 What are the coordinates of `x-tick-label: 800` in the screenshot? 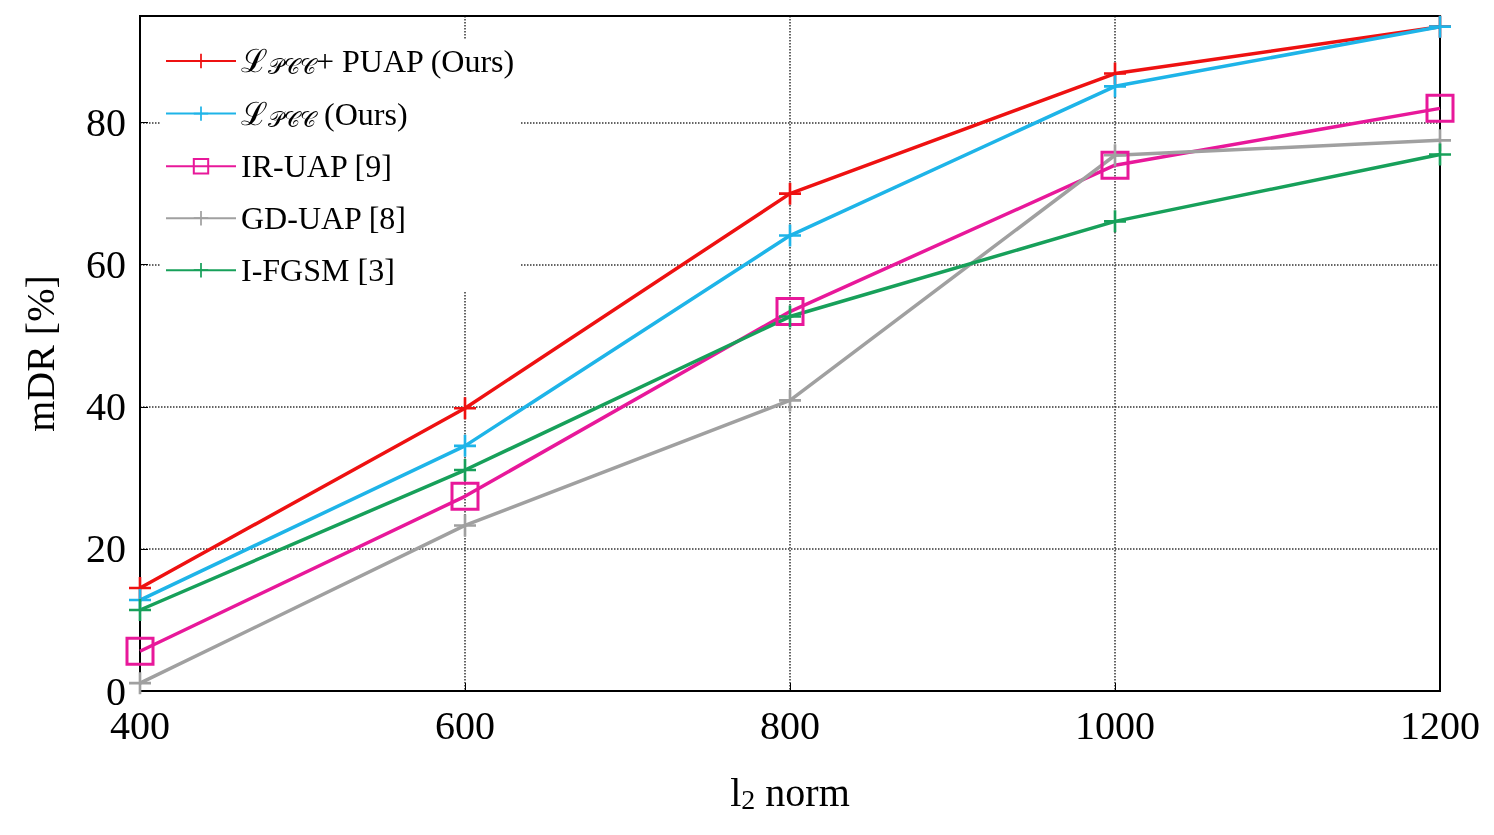 It's located at (790, 725).